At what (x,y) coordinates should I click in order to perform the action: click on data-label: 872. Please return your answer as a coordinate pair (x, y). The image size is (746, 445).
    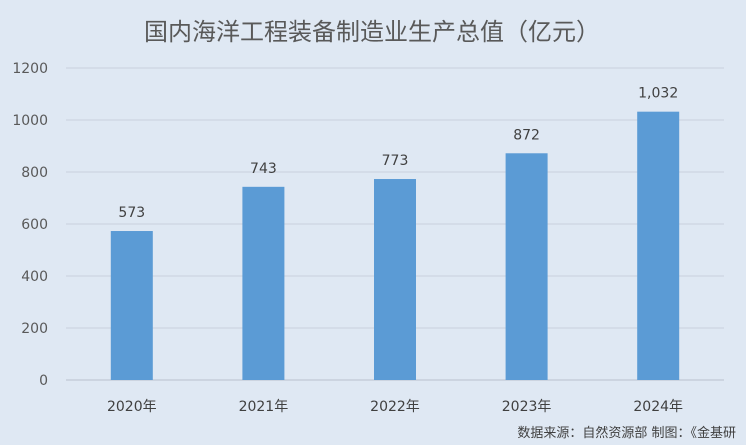
    Looking at the image, I should click on (526, 135).